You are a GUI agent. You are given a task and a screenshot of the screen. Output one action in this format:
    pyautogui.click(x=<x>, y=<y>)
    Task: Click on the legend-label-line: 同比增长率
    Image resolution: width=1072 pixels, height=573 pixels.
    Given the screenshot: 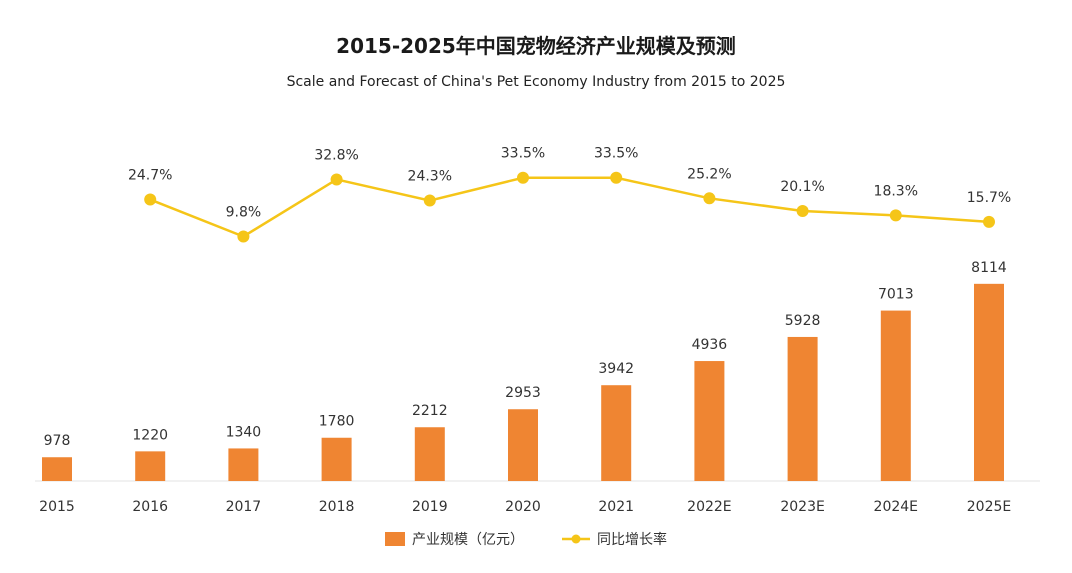 What is the action you would take?
    pyautogui.click(x=632, y=539)
    